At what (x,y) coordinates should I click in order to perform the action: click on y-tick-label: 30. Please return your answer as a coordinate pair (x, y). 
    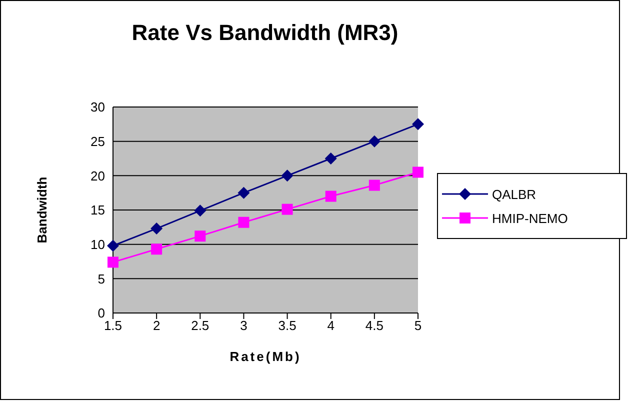
    Looking at the image, I should click on (97, 107).